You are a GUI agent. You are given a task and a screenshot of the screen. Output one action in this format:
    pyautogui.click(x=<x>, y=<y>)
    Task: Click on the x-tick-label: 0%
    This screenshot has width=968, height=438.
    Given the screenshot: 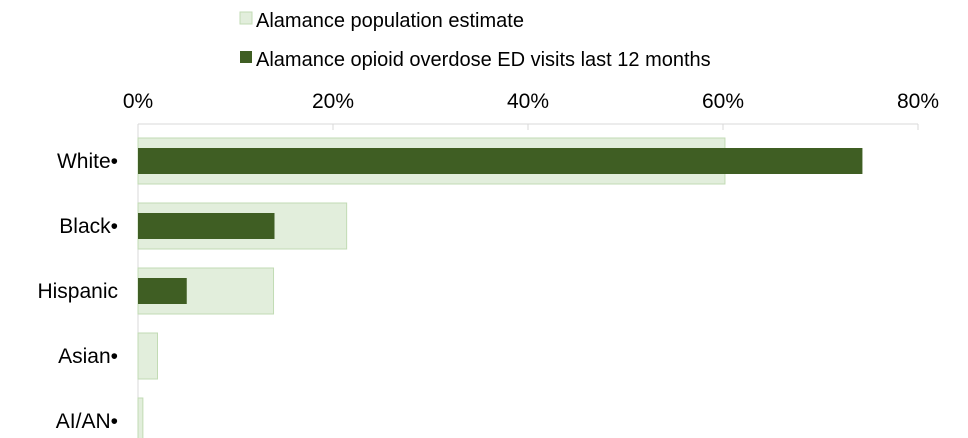 What is the action you would take?
    pyautogui.click(x=138, y=101)
    